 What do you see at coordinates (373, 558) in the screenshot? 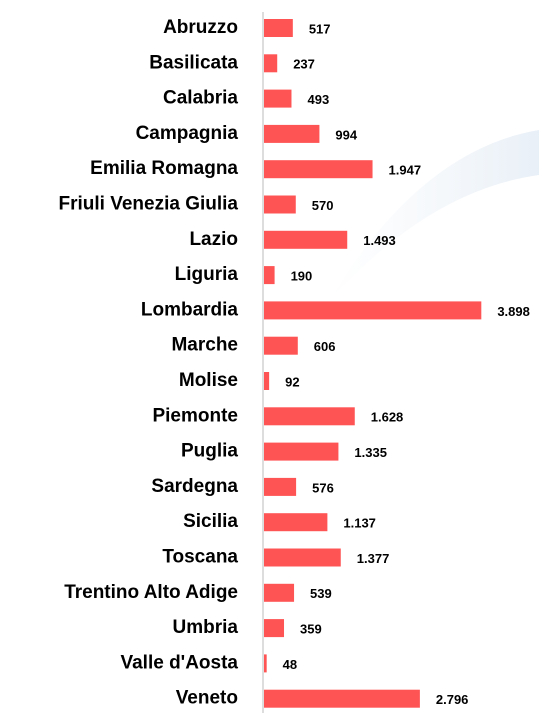
I see `value-label: 1.377` at bounding box center [373, 558].